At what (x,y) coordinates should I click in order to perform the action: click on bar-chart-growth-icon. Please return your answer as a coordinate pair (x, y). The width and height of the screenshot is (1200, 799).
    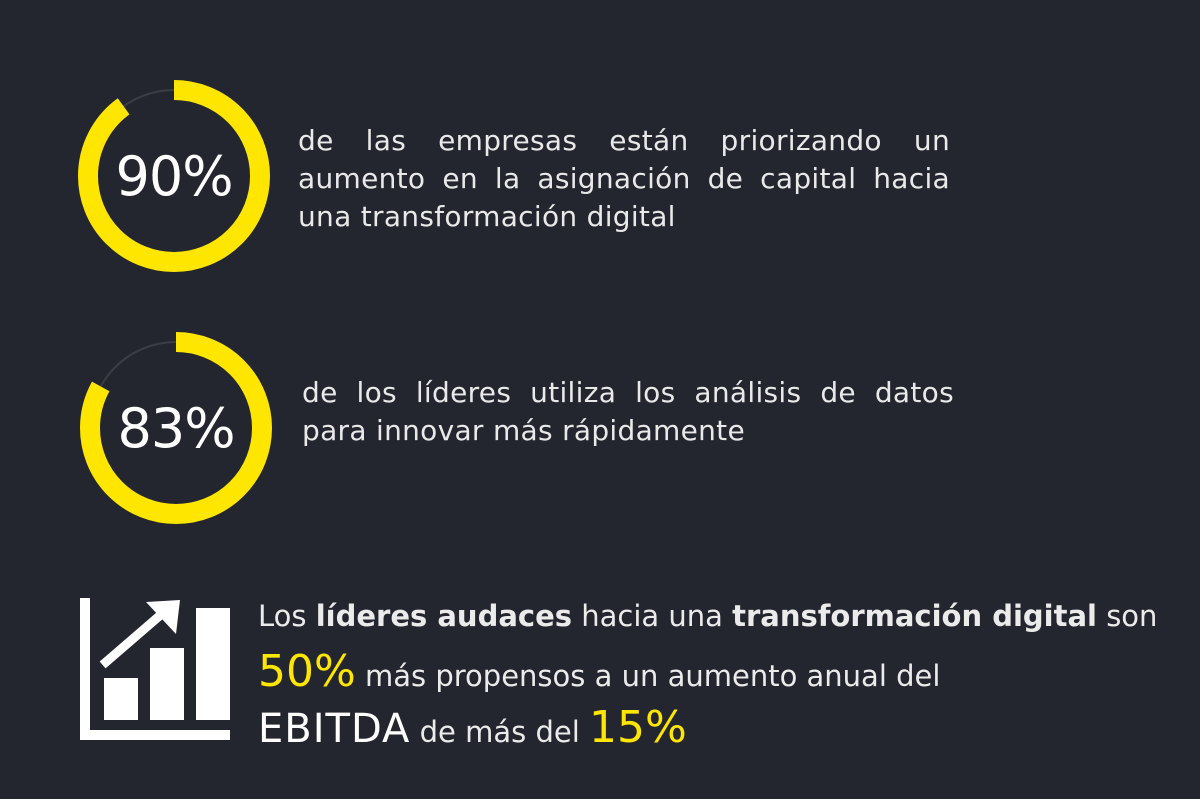
    Looking at the image, I should click on (155, 669).